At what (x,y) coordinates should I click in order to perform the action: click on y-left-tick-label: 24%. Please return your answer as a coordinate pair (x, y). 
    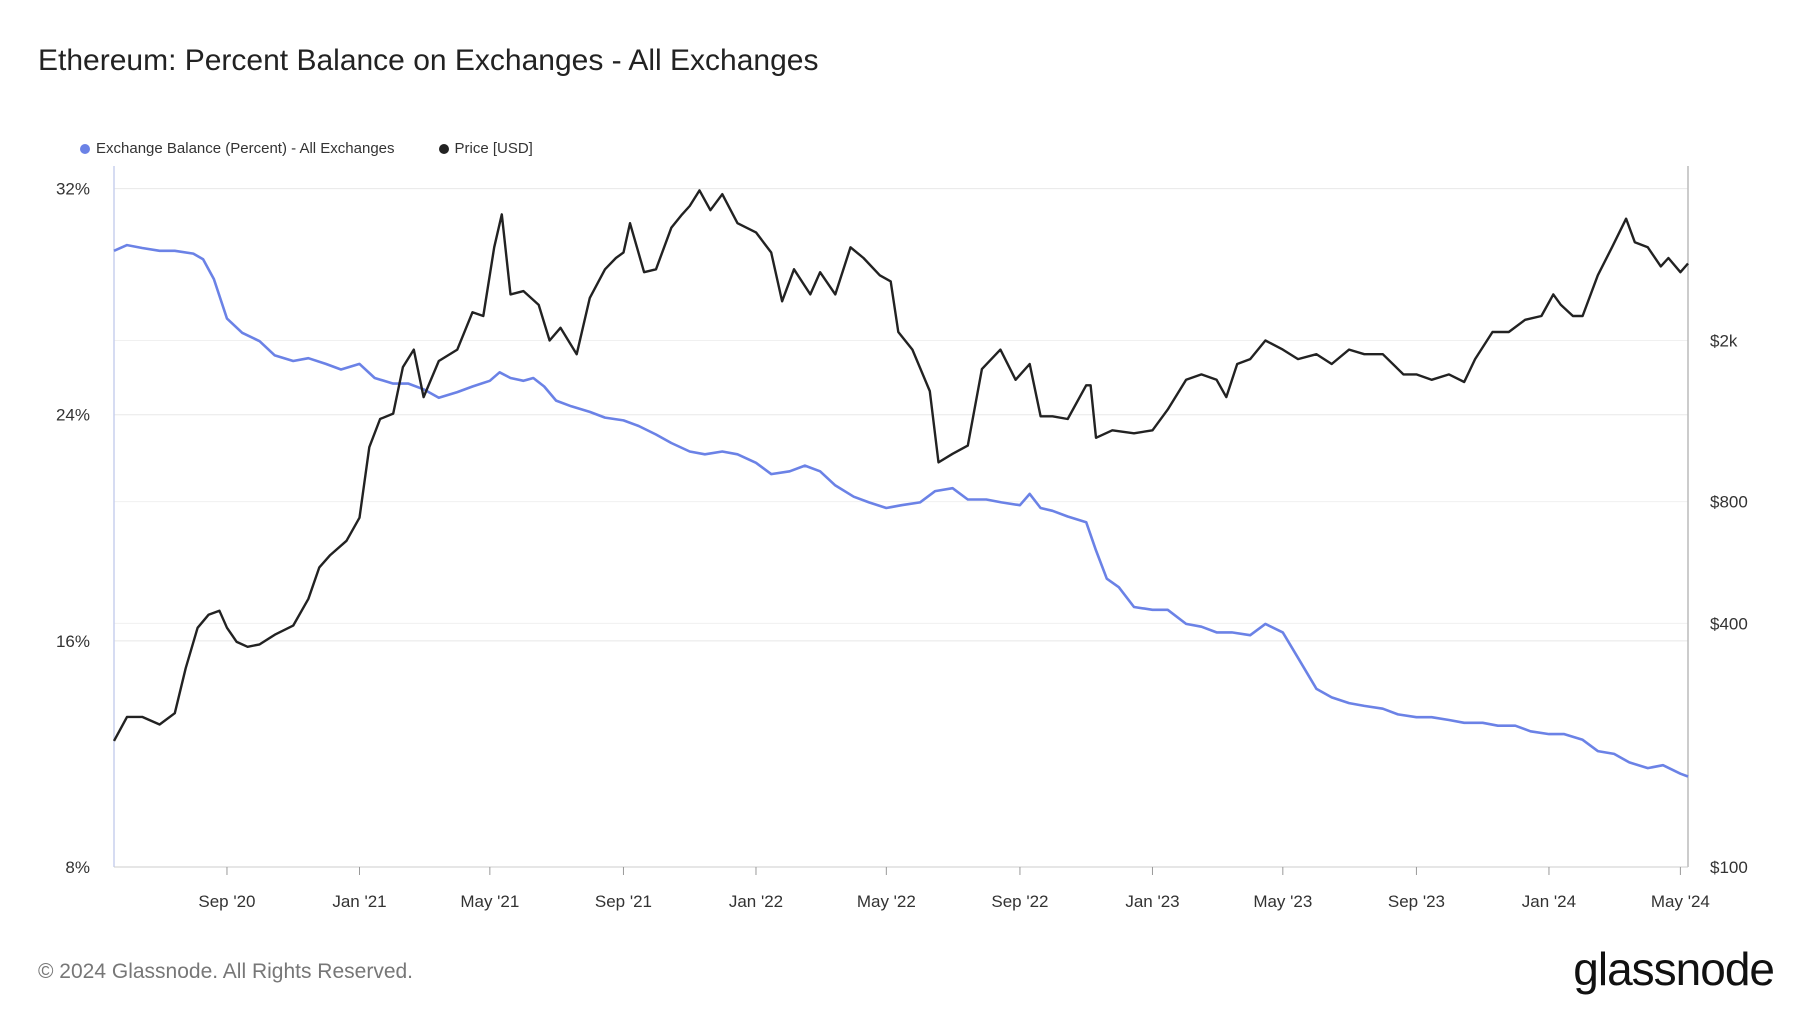
    Looking at the image, I should click on (73, 415).